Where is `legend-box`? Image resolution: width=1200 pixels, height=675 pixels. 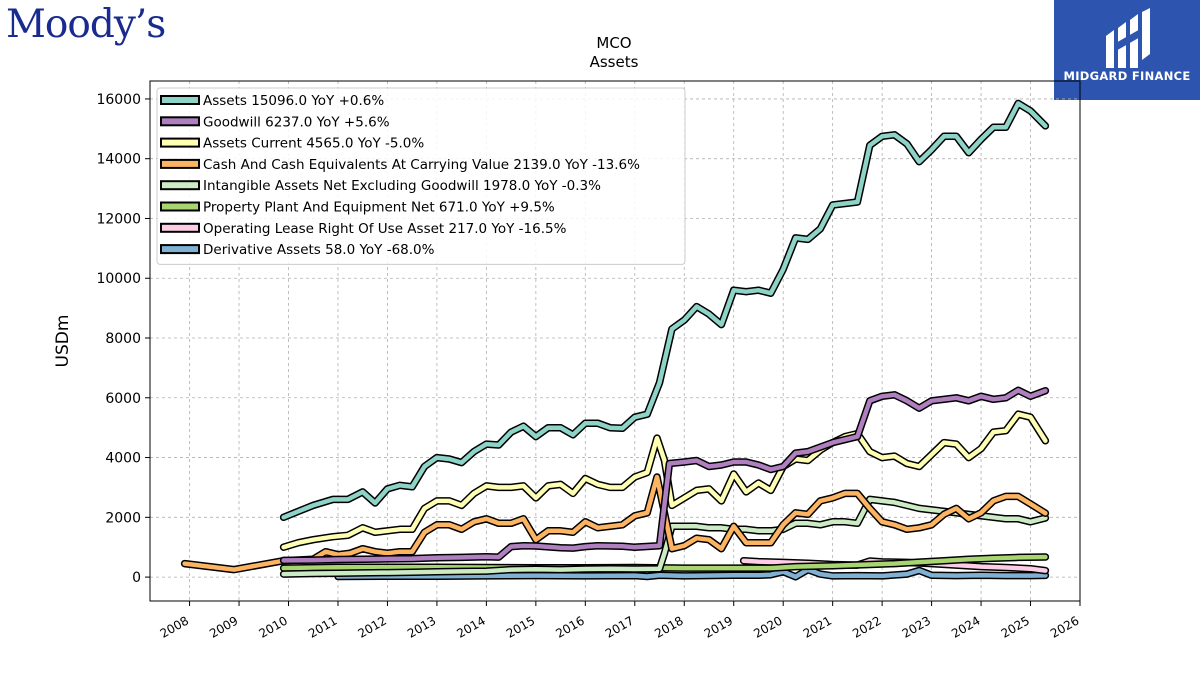 legend-box is located at coordinates (421, 176).